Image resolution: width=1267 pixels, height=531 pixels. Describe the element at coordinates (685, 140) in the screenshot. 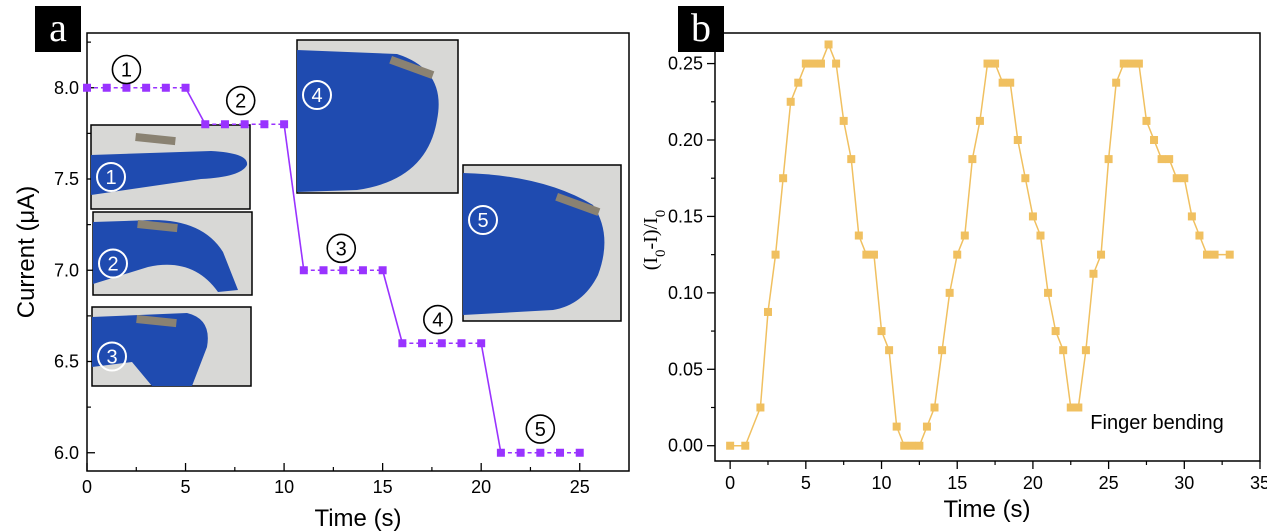

I see `panel-b-y-tick-label: 0.20` at that location.